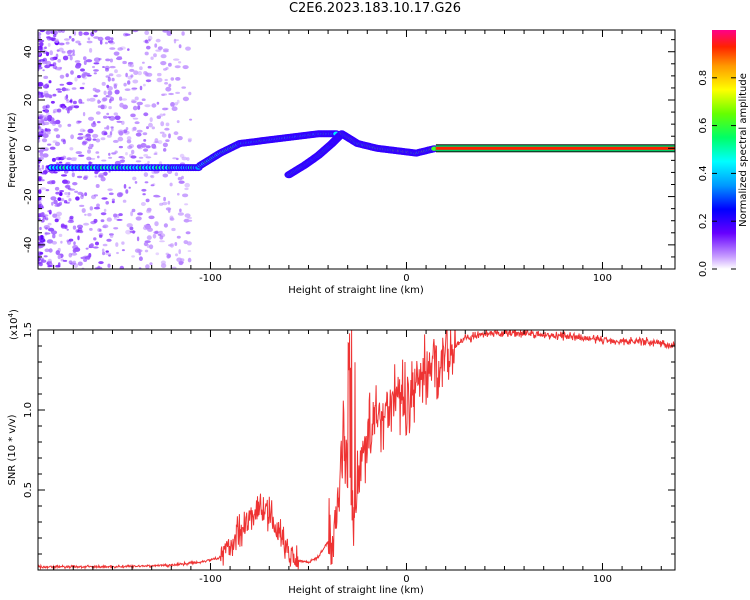 The height and width of the screenshot is (600, 750). What do you see at coordinates (12, 150) in the screenshot?
I see `spectrogram-y-axis-label: Frequency (Hz)` at bounding box center [12, 150].